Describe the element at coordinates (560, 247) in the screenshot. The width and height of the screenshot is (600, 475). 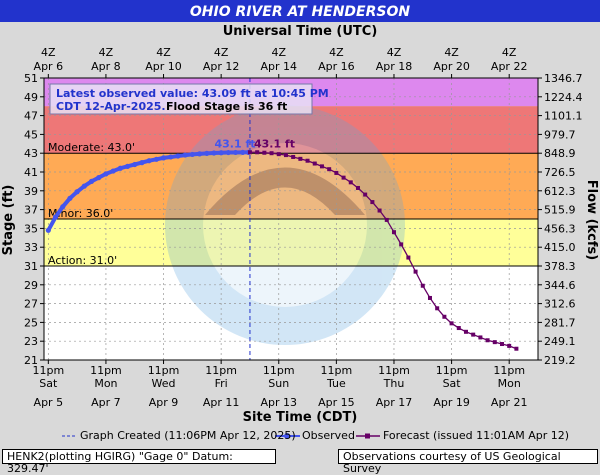
I see `y2-tick-label: 415.0` at that location.